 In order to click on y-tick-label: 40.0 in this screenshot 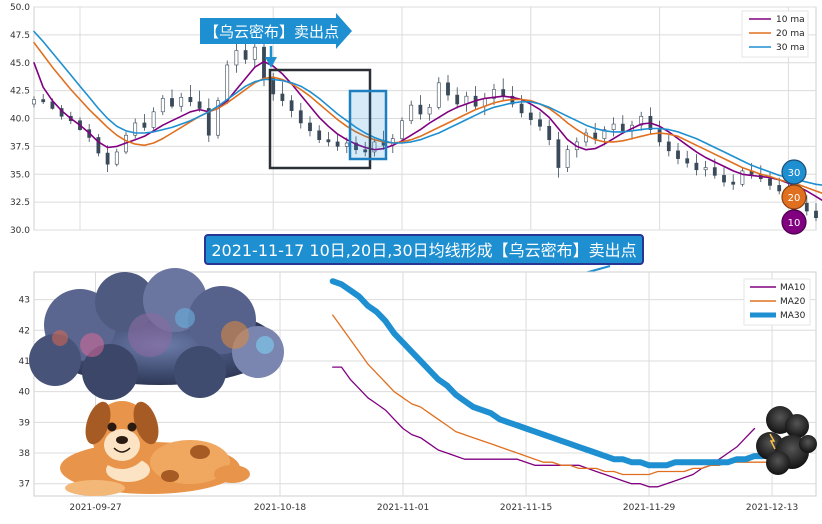, I will do `click(20, 120)`.